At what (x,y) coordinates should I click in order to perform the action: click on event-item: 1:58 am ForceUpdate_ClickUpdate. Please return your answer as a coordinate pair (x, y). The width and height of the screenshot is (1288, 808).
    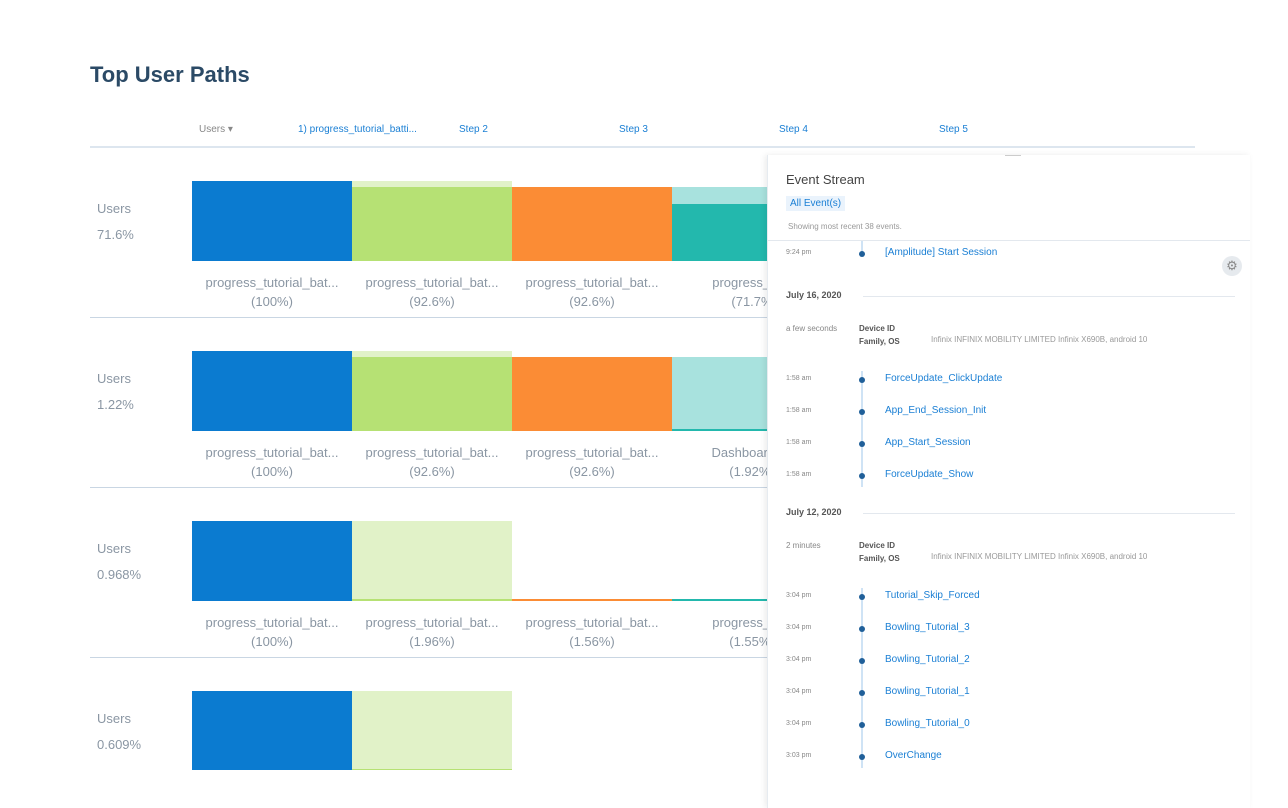
    Looking at the image, I should click on (1009, 381).